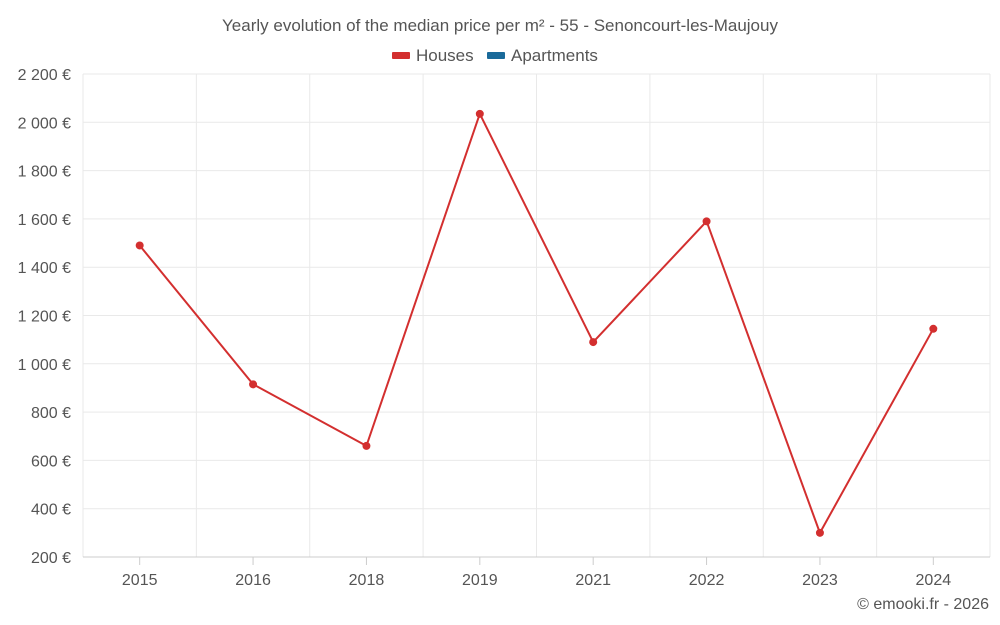  Describe the element at coordinates (51, 461) in the screenshot. I see `y-tick-label: 600 €` at that location.